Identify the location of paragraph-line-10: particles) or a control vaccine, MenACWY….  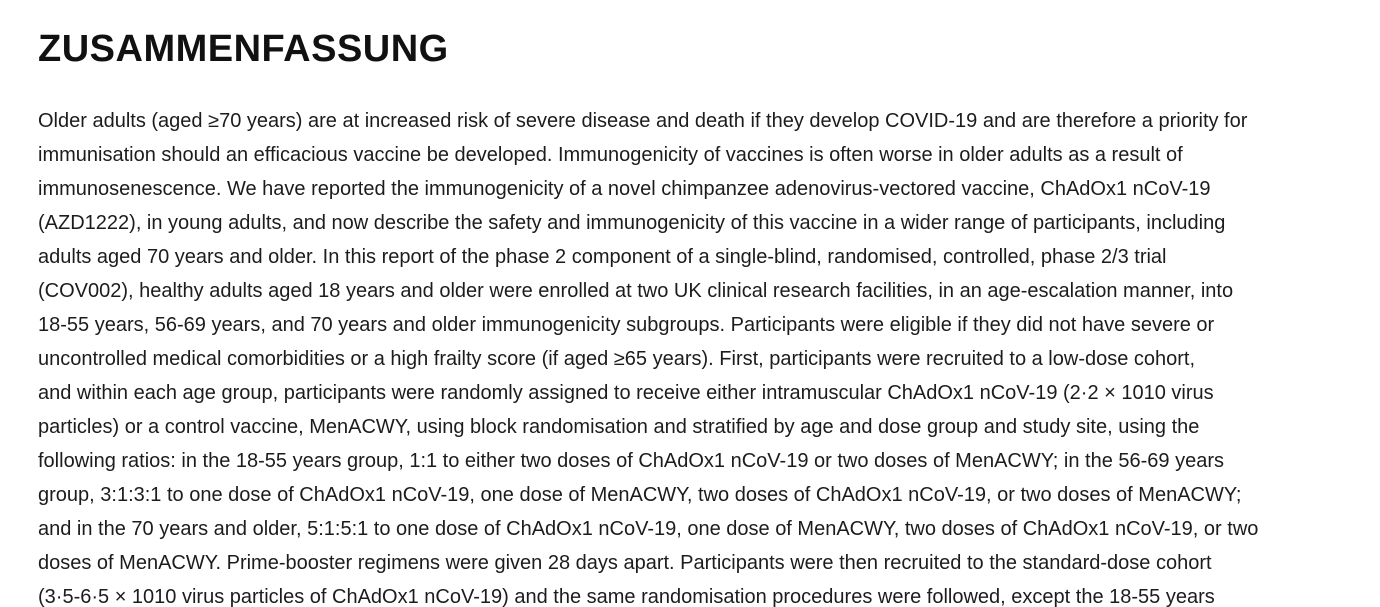
(619, 427).